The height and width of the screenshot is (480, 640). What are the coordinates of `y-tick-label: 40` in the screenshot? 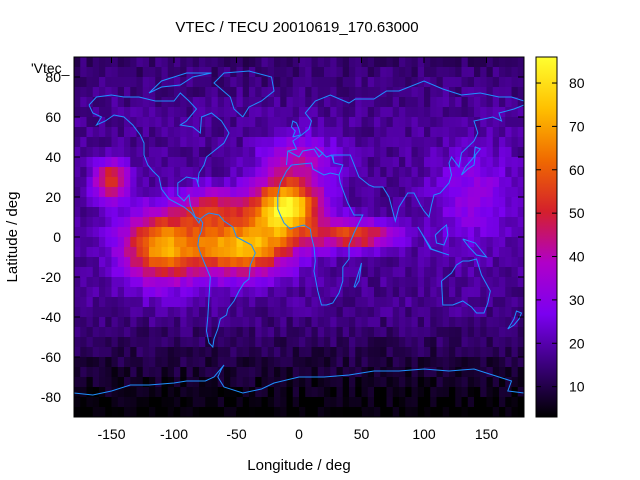 It's located at (53, 157).